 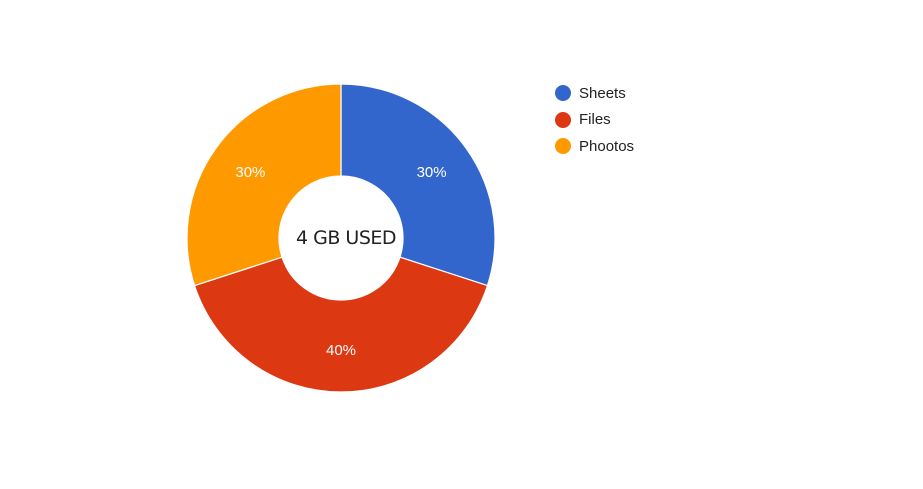 I want to click on legend-swatch-files, so click(x=563, y=119).